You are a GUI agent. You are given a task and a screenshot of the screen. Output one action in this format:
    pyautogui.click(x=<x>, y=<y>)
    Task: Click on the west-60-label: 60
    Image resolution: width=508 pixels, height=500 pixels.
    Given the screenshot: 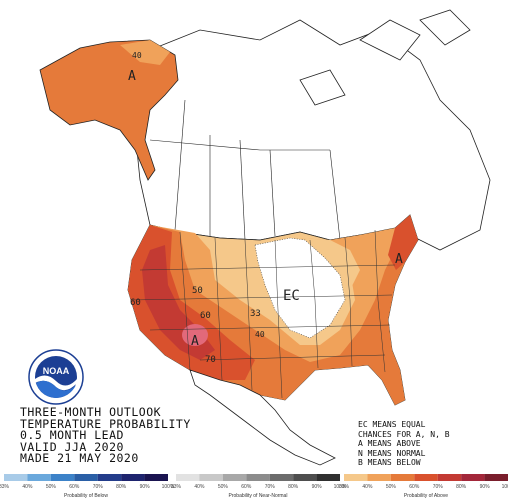 What is the action you would take?
    pyautogui.click(x=135, y=303)
    